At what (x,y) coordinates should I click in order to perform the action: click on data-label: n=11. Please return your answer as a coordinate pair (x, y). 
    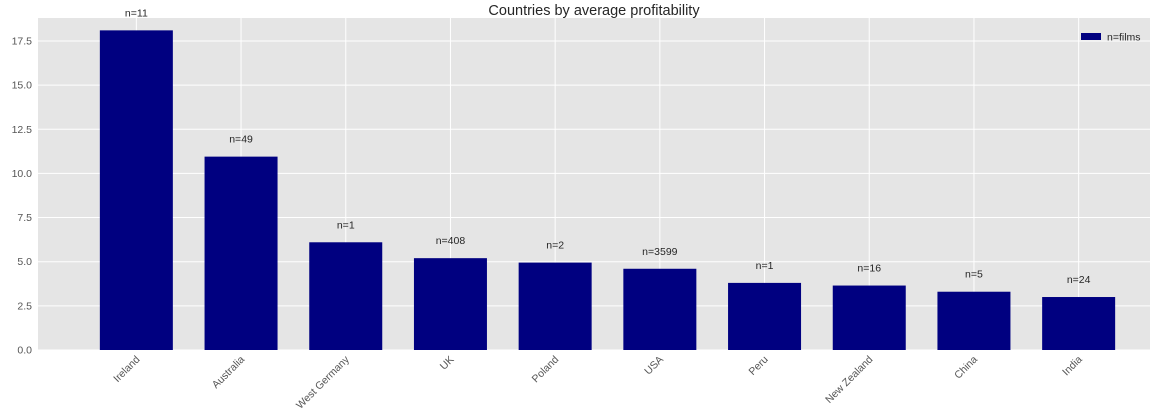
    Looking at the image, I should click on (136, 13).